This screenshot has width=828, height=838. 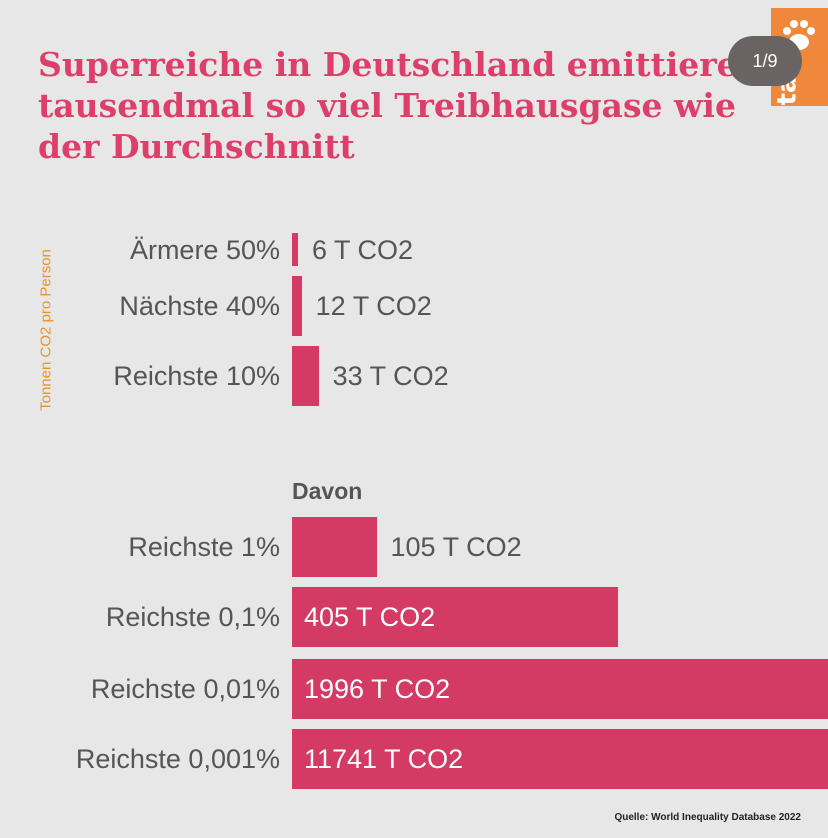 I want to click on source-note: Quelle: World Inequality Database 2022, so click(x=707, y=817).